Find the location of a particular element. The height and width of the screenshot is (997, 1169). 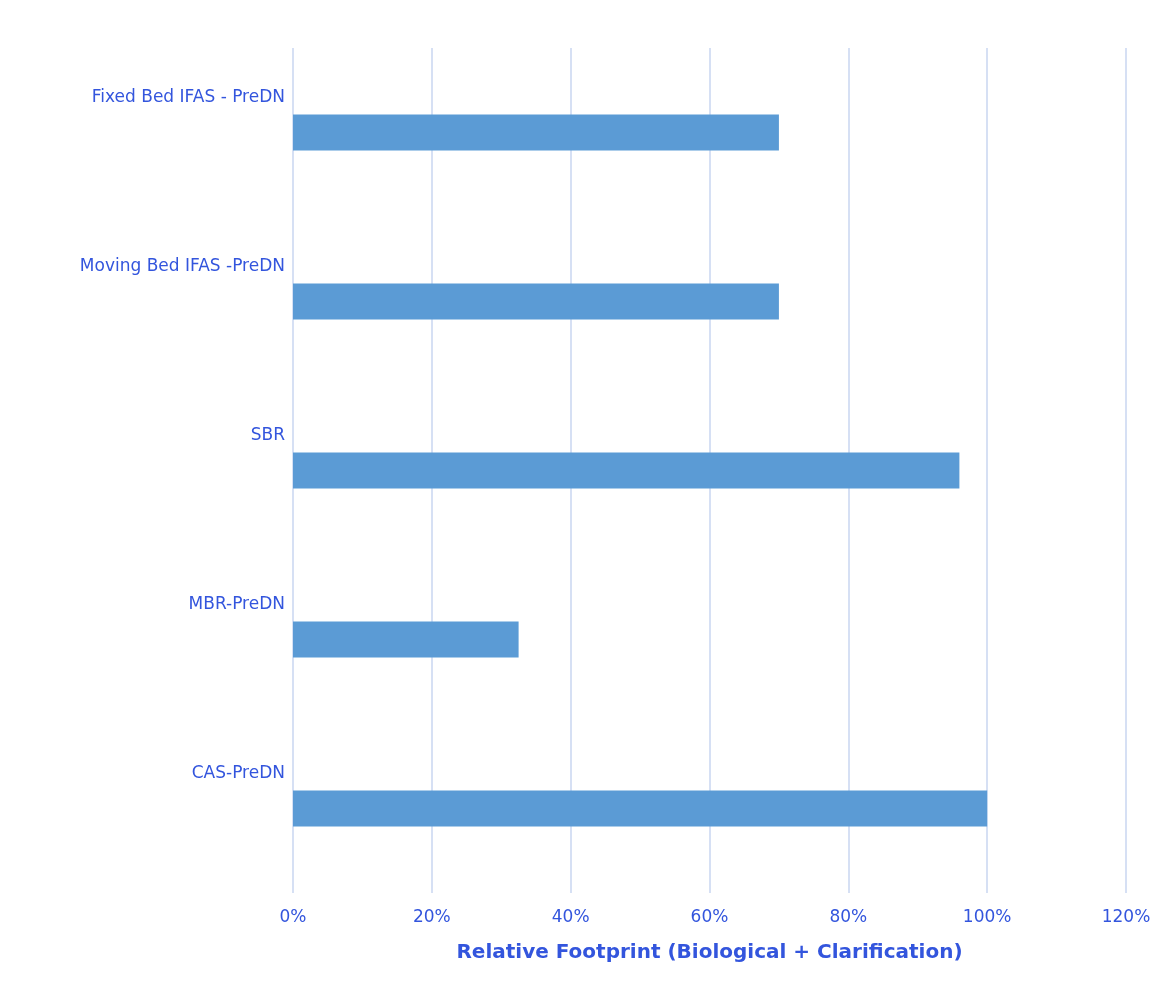

x-tick-label: 0% is located at coordinates (293, 915).